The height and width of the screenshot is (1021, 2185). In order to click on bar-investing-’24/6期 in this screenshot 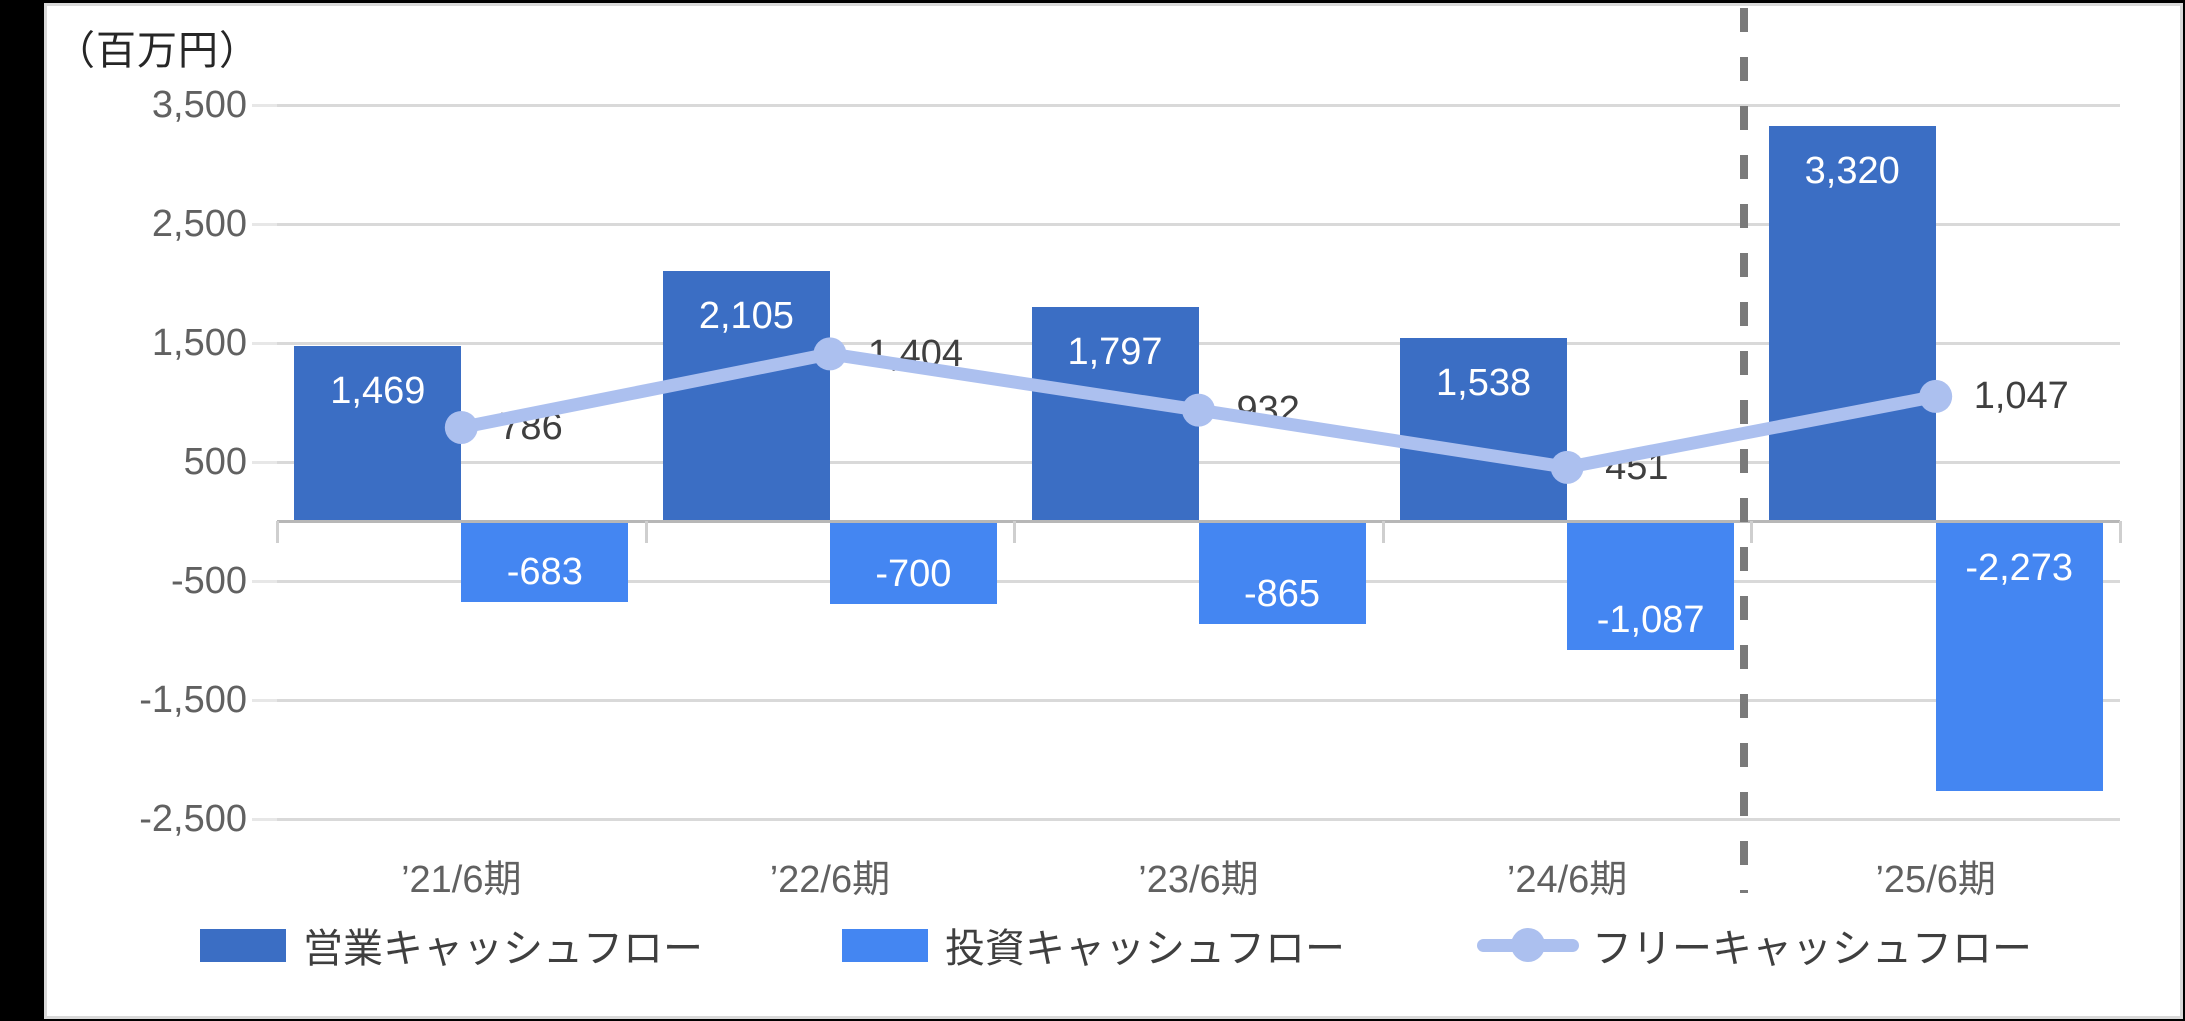, I will do `click(1651, 586)`.